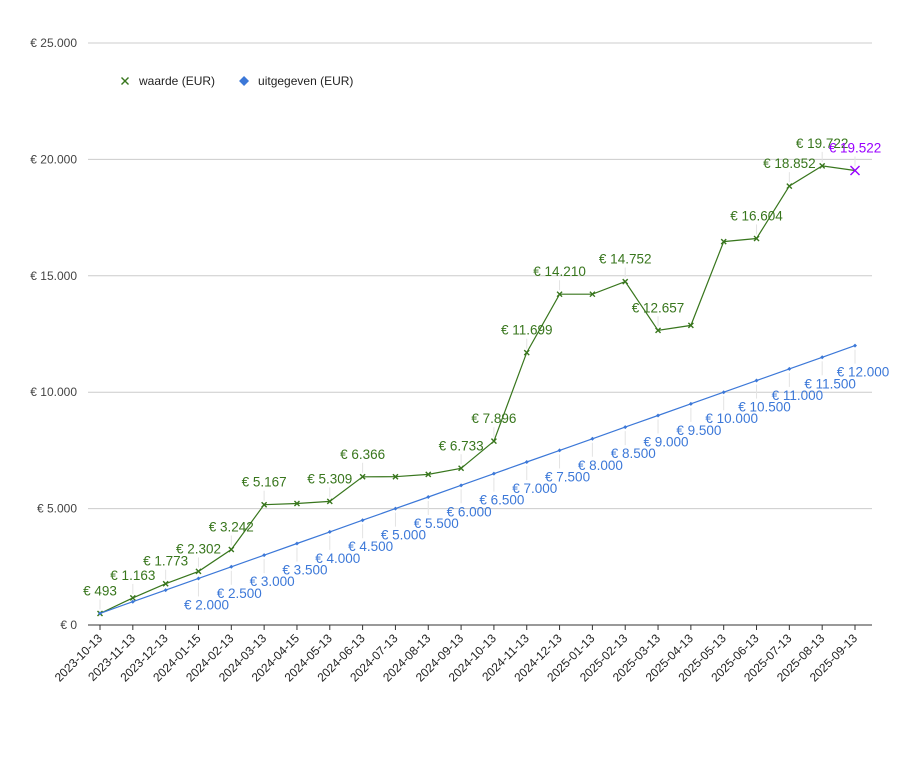 The width and height of the screenshot is (912, 774). Describe the element at coordinates (305, 81) in the screenshot. I see `legend-label: uitgegeven (EUR)` at that location.